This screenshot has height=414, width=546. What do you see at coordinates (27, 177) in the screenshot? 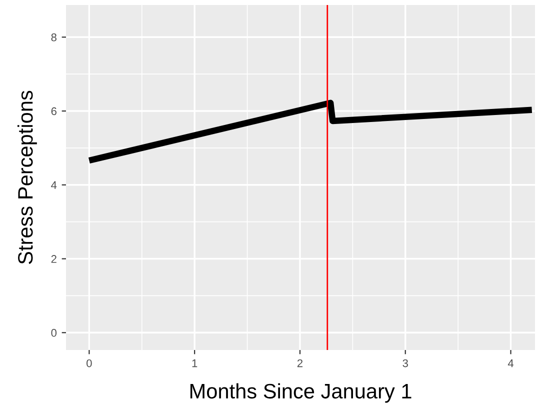
I see `y-axis-title: Stress Perceptions` at bounding box center [27, 177].